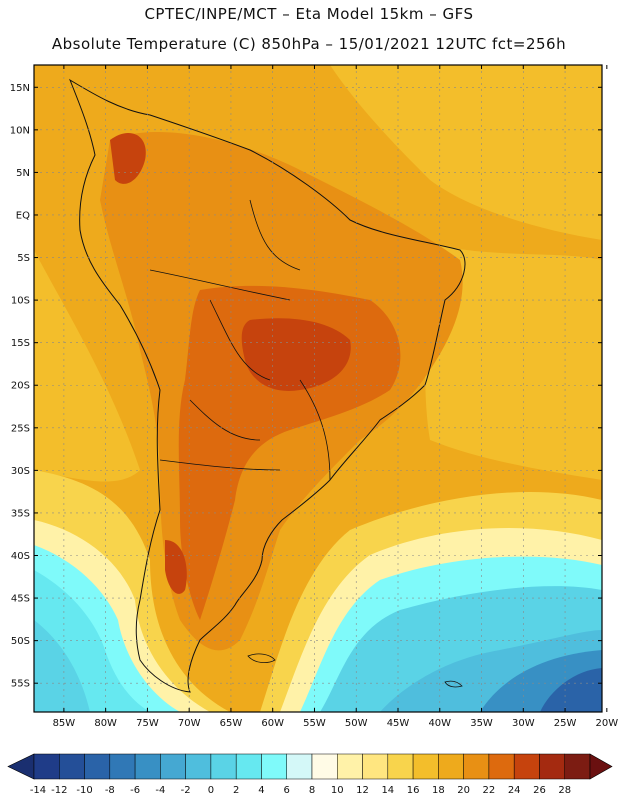  What do you see at coordinates (601, 766) in the screenshot?
I see `colorbar-over-arrow` at bounding box center [601, 766].